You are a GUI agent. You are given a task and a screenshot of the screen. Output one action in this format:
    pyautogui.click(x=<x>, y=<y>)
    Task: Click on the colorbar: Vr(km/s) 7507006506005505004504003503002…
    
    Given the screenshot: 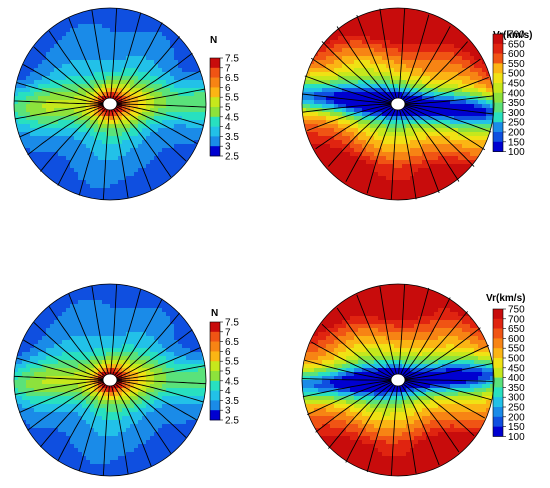 What is the action you would take?
    pyautogui.click(x=505, y=368)
    